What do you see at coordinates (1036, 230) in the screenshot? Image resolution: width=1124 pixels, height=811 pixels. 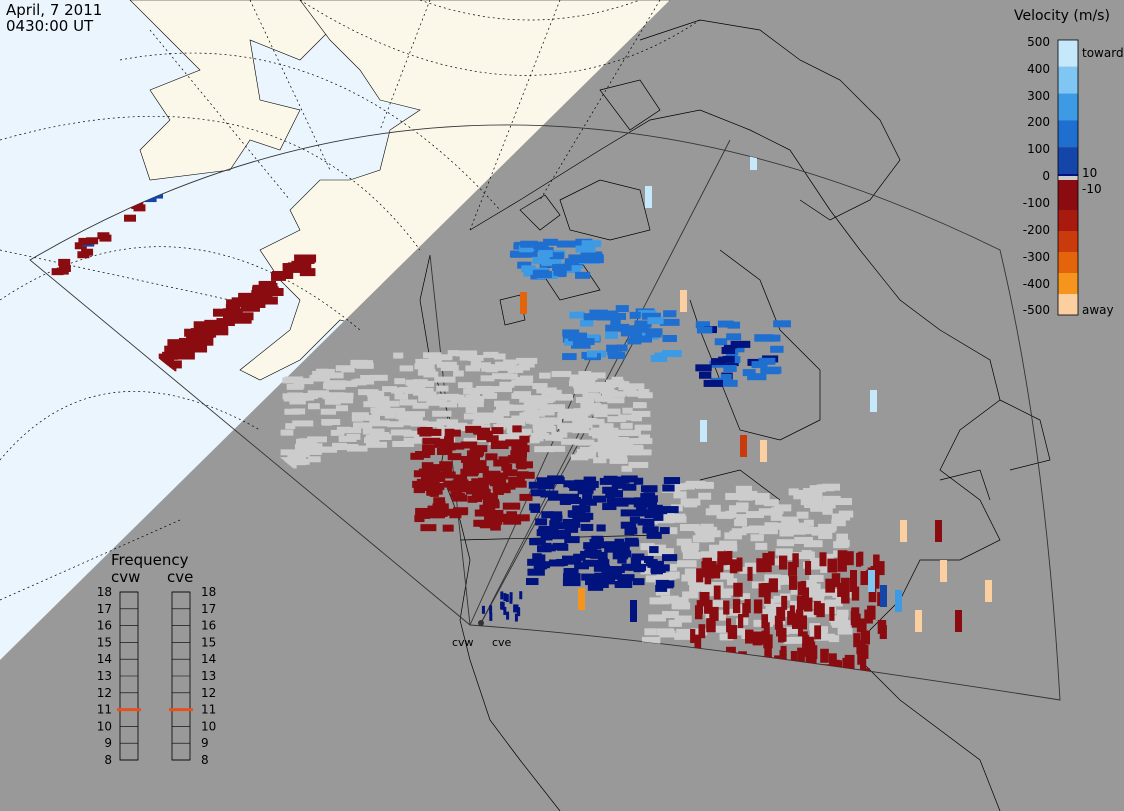 I see `velocity-tick-label: -200` at bounding box center [1036, 230].